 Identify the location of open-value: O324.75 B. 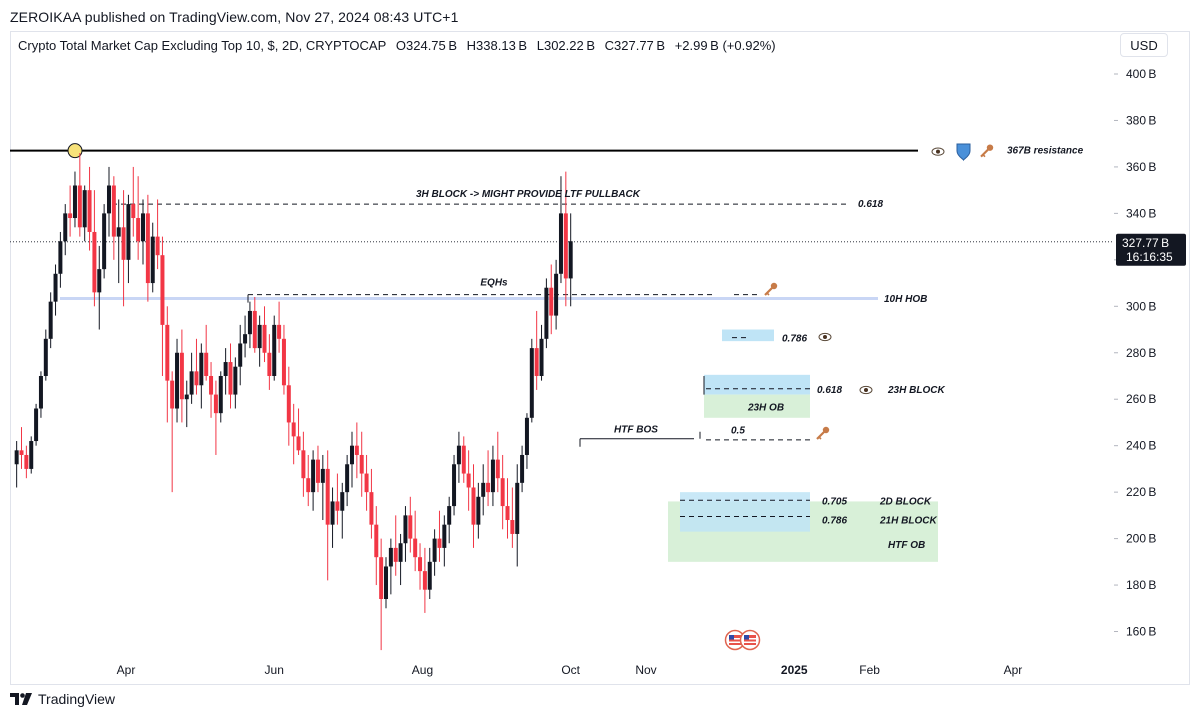
(426, 45).